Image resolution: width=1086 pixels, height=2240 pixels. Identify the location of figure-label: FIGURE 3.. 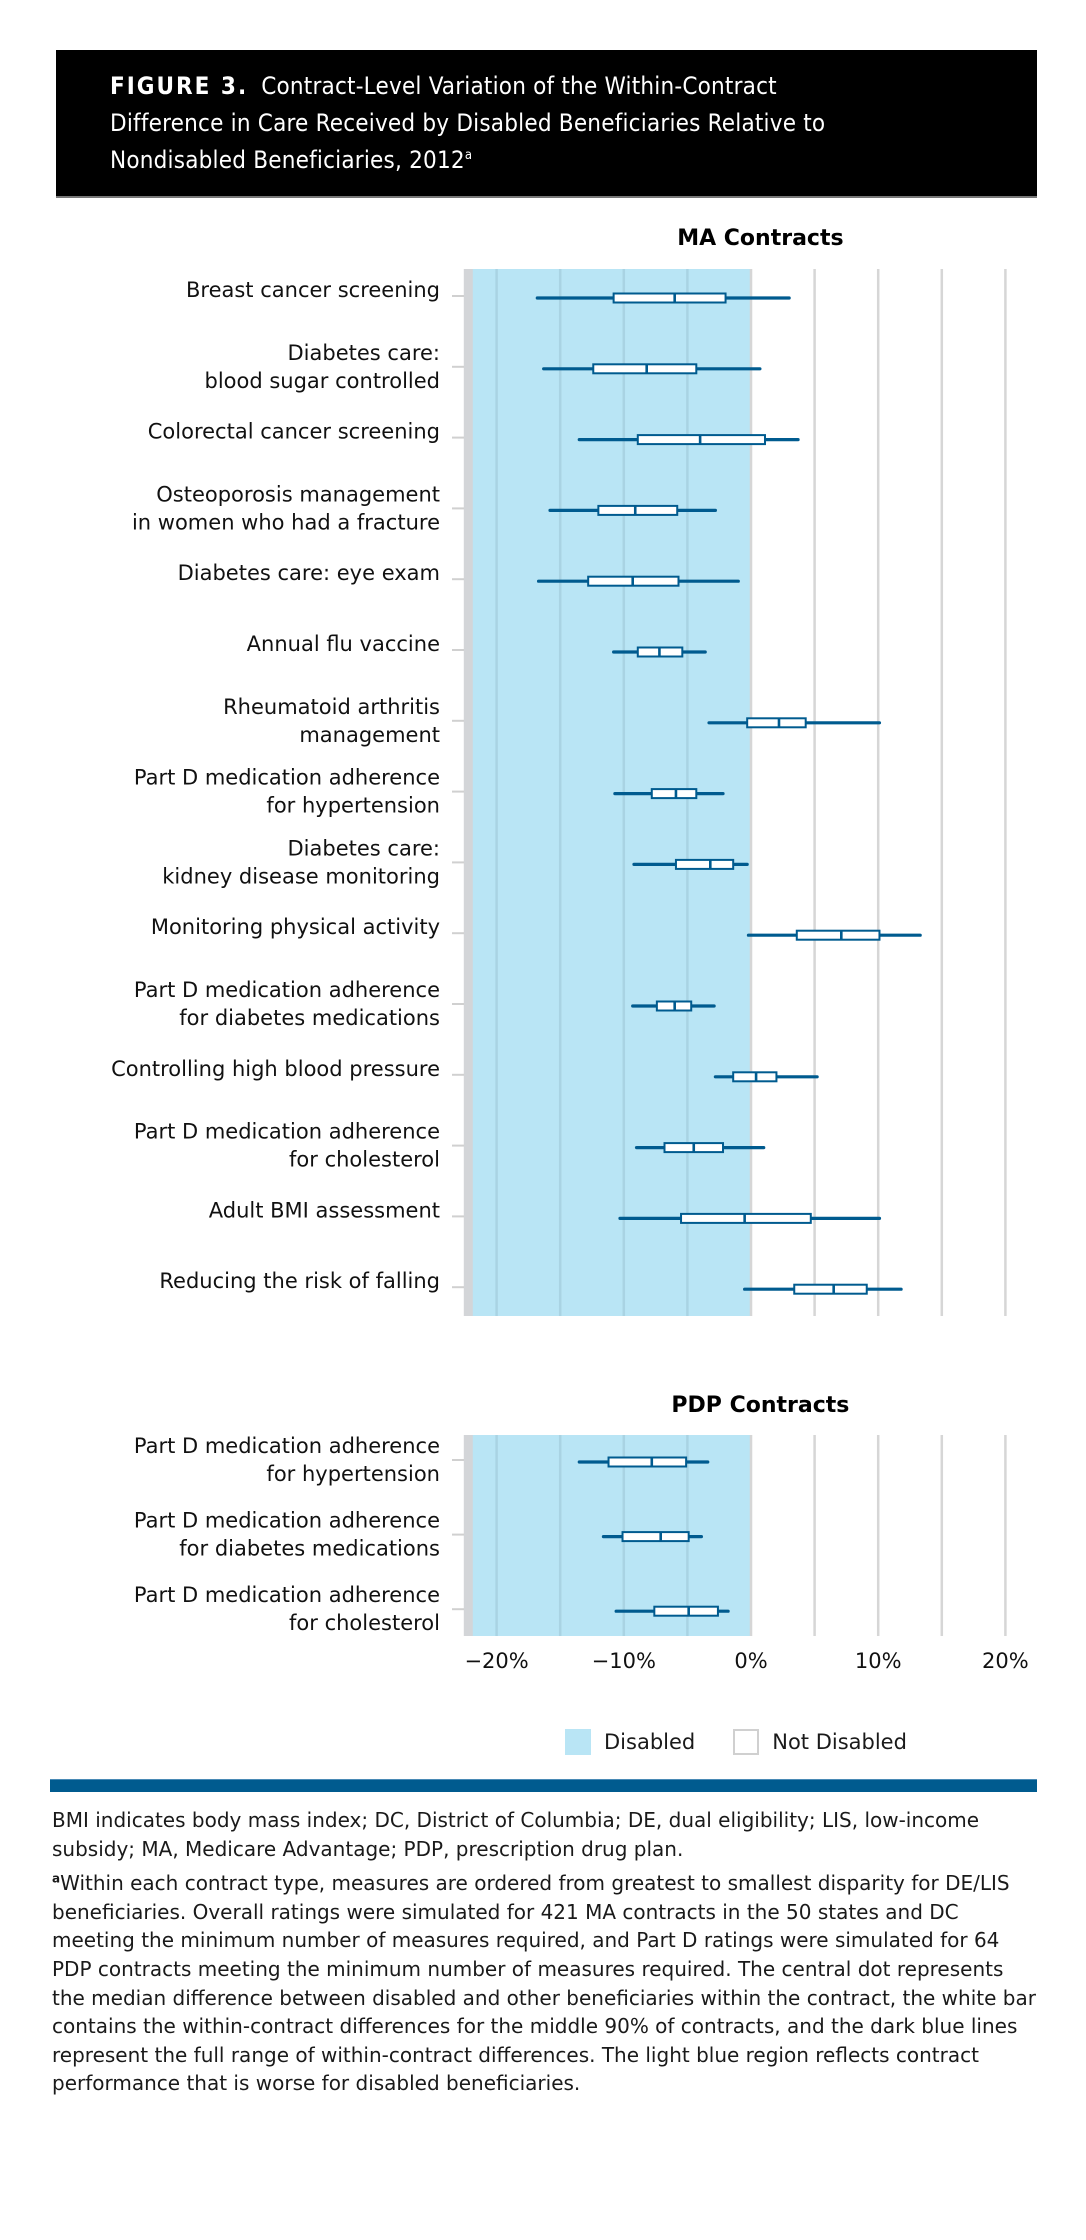
(179, 86).